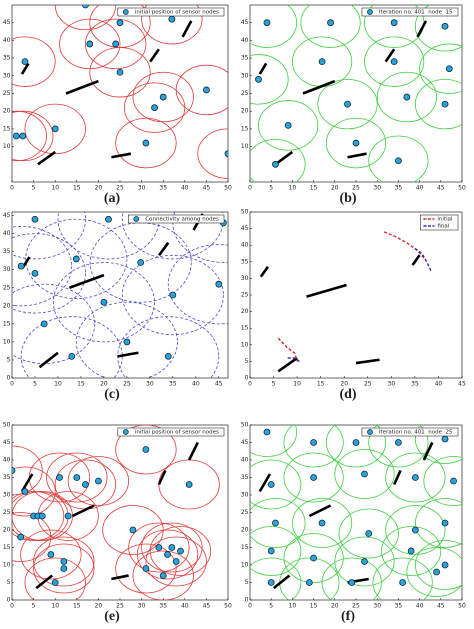 This screenshot has height=629, width=474. Describe the element at coordinates (173, 384) in the screenshot. I see `x-tick-label: 35` at that location.